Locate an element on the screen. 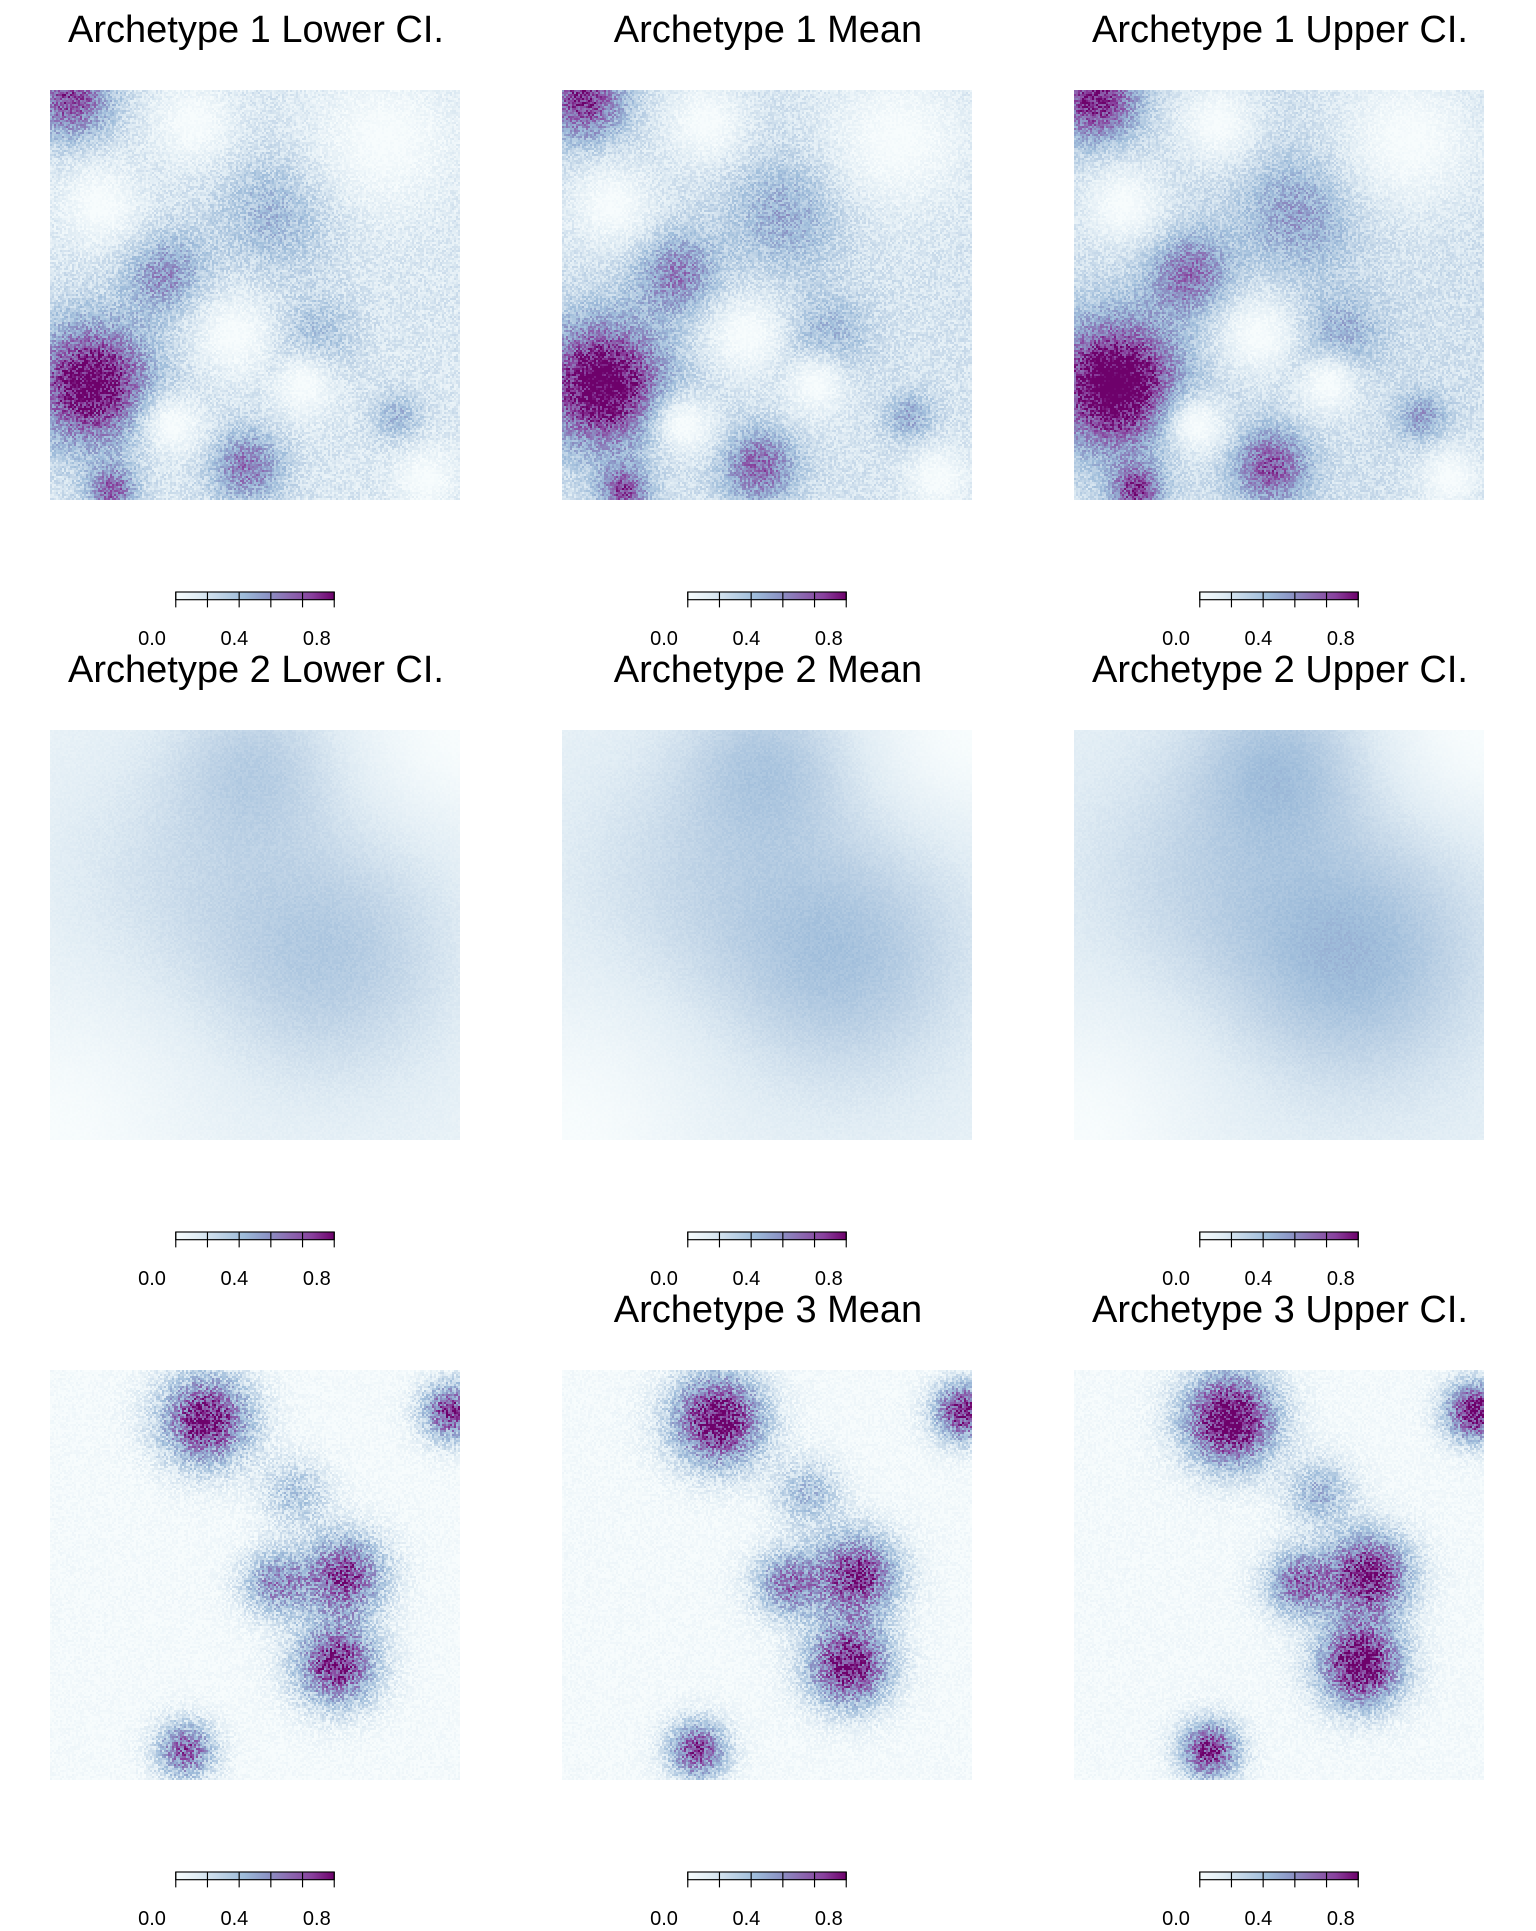 The width and height of the screenshot is (1536, 1931). panel-title: Archetype 2 Mean is located at coordinates (768, 670).